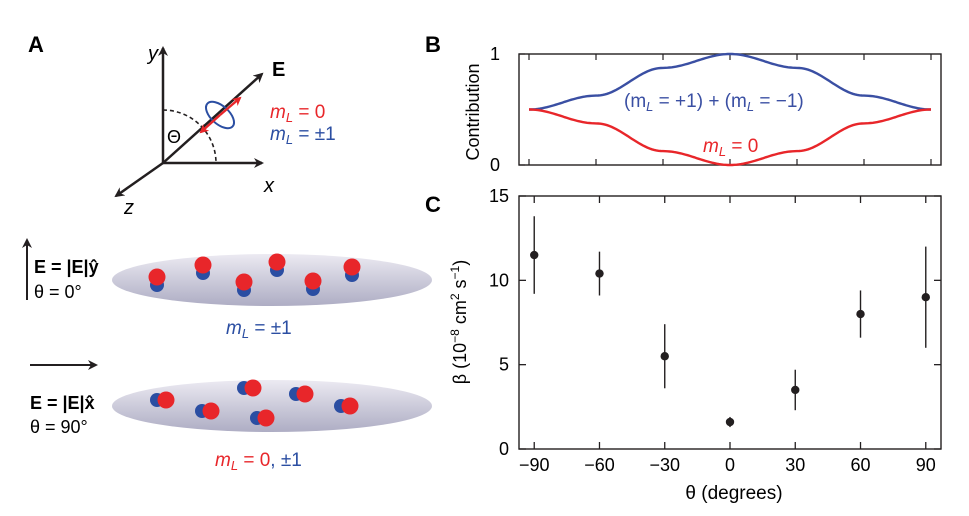 The image size is (969, 516). Describe the element at coordinates (534, 465) in the screenshot. I see `panel-c-xtick-label: −90` at that location.